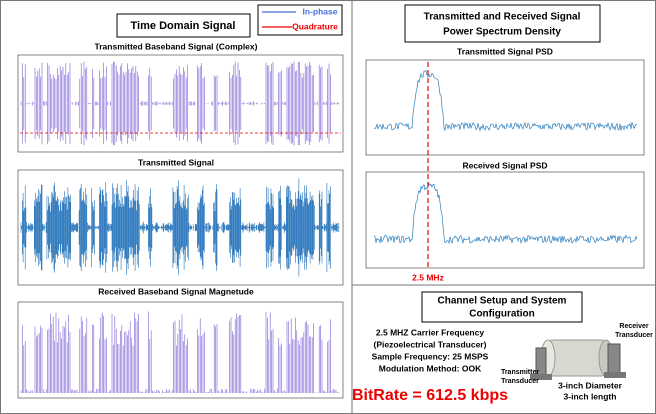 This screenshot has width=656, height=414. I want to click on panel-title: Received Baseband Signal Magnetude, so click(176, 291).